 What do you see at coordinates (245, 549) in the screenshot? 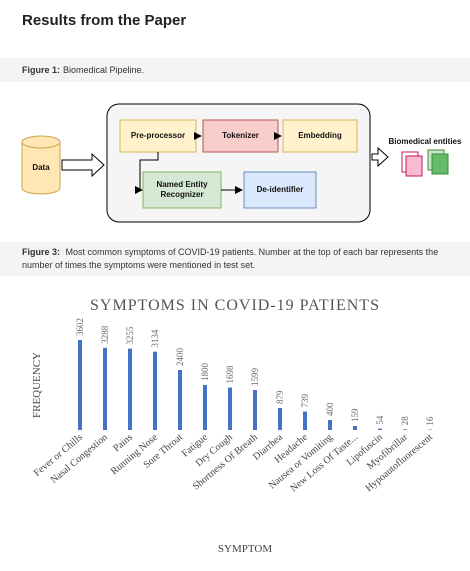
I see `x-axis-label: SYMPTOM` at bounding box center [245, 549].